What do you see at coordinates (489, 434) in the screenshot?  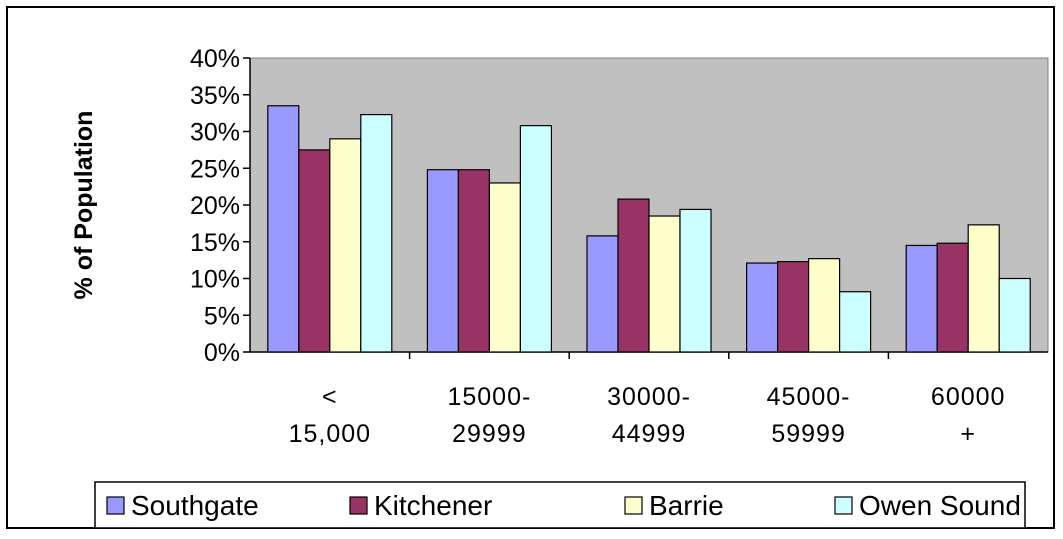 I see `x-tick-label: 29999` at bounding box center [489, 434].